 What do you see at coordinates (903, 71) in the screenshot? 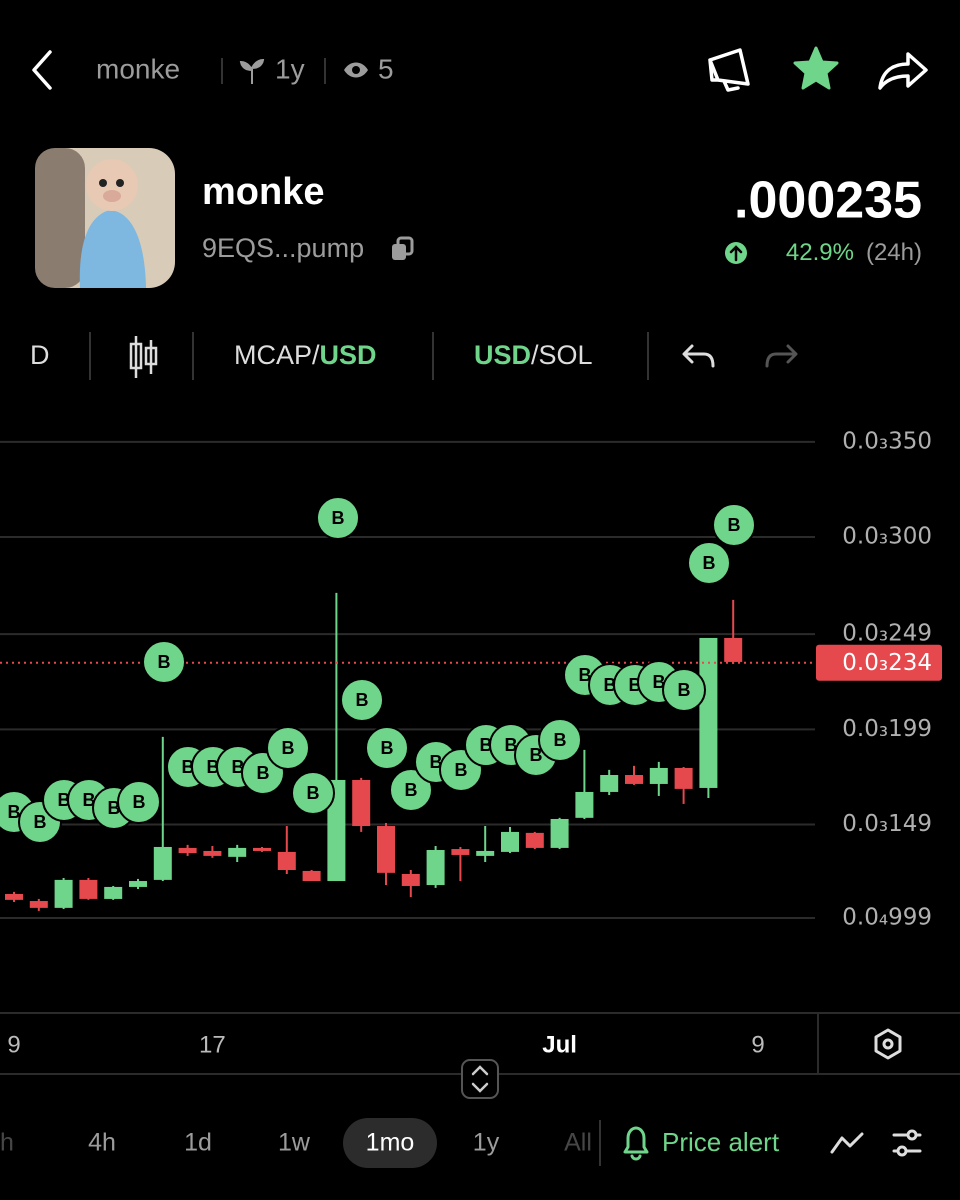
I see `share-button` at bounding box center [903, 71].